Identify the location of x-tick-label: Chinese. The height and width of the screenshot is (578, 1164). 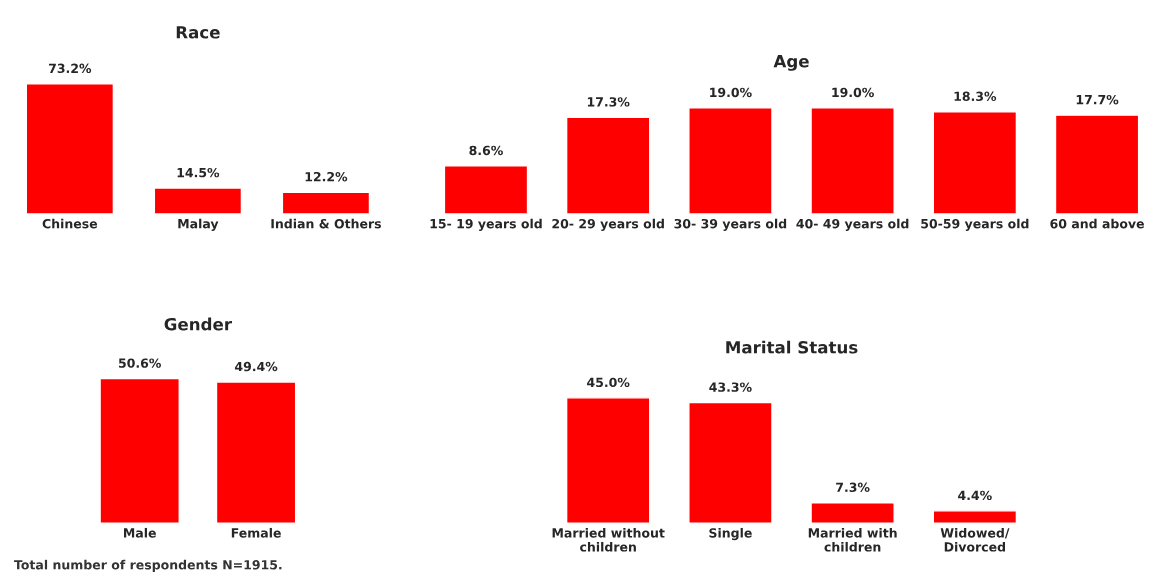
(70, 223).